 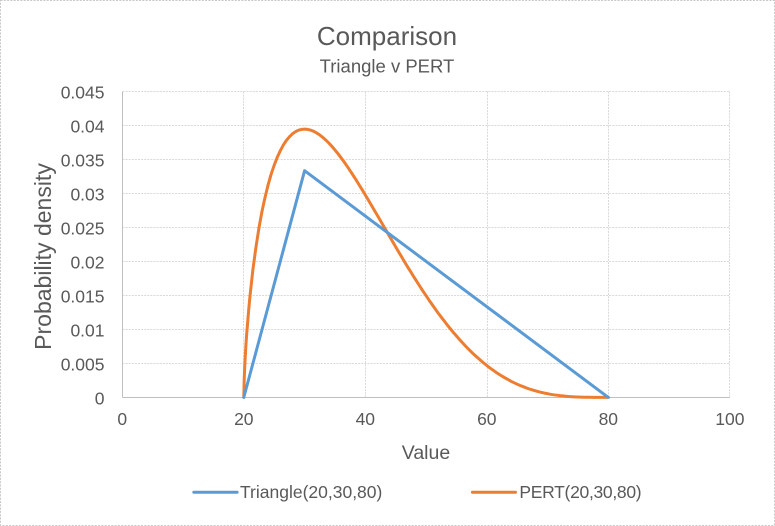 What do you see at coordinates (83, 364) in the screenshot?
I see `svg-text: 0.005` at bounding box center [83, 364].